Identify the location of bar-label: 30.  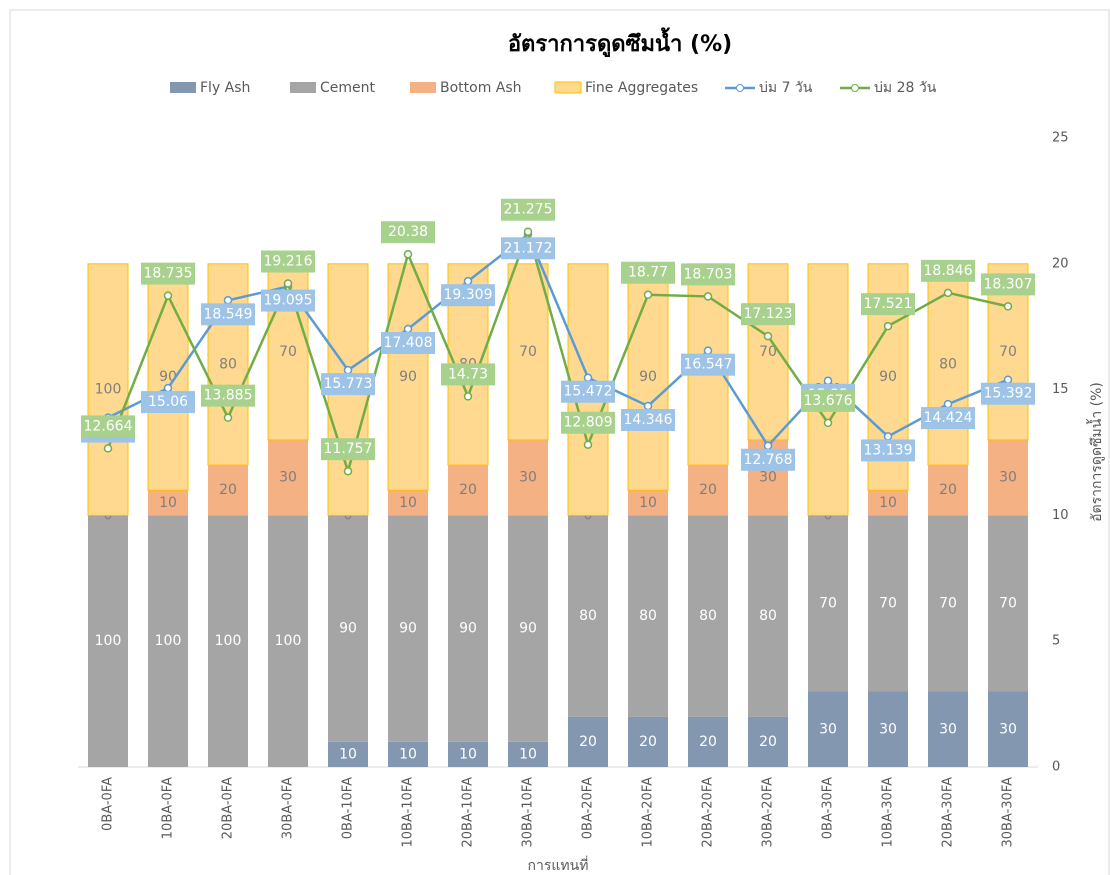
(288, 478).